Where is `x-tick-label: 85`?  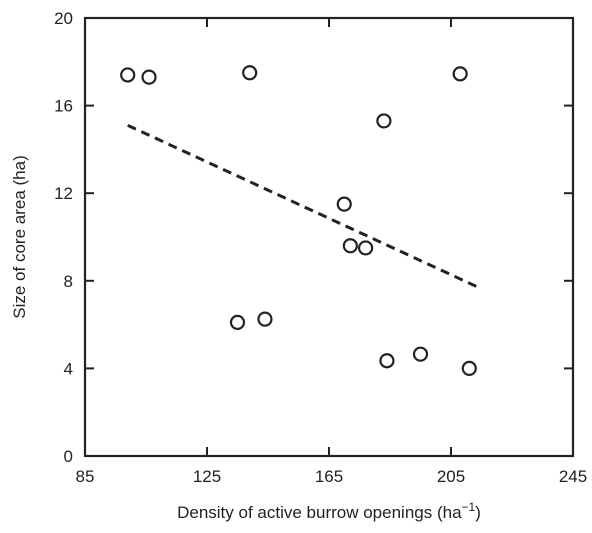
x-tick-label: 85 is located at coordinates (85, 476).